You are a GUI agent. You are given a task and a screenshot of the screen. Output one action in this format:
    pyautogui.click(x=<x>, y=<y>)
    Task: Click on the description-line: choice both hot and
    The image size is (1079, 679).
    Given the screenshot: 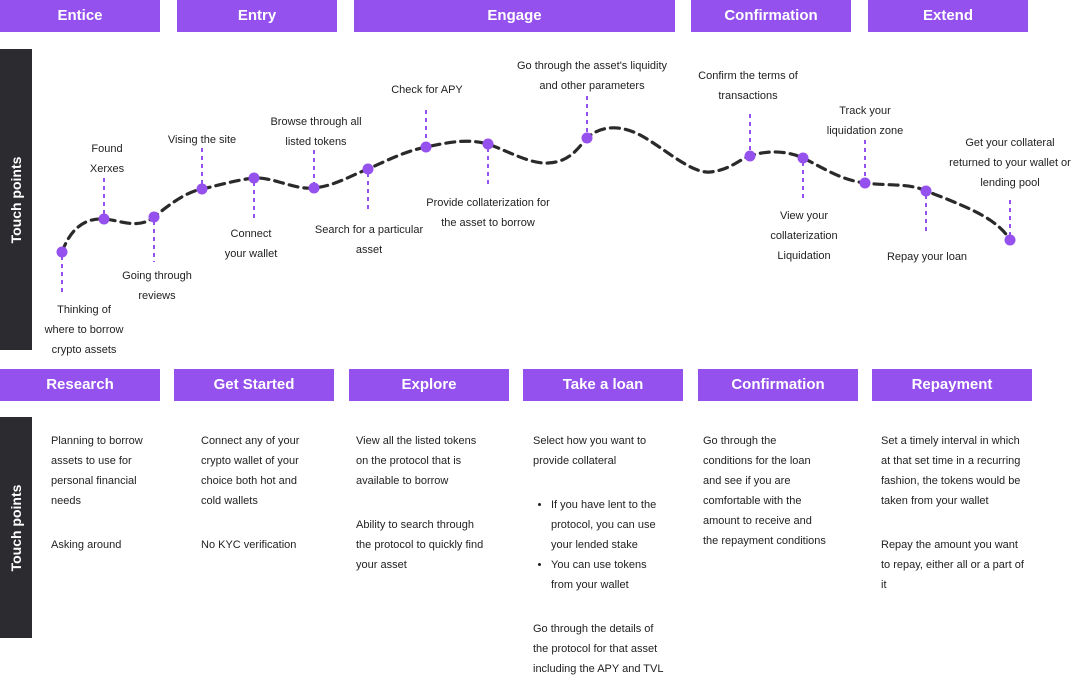 What is the action you would take?
    pyautogui.click(x=249, y=481)
    